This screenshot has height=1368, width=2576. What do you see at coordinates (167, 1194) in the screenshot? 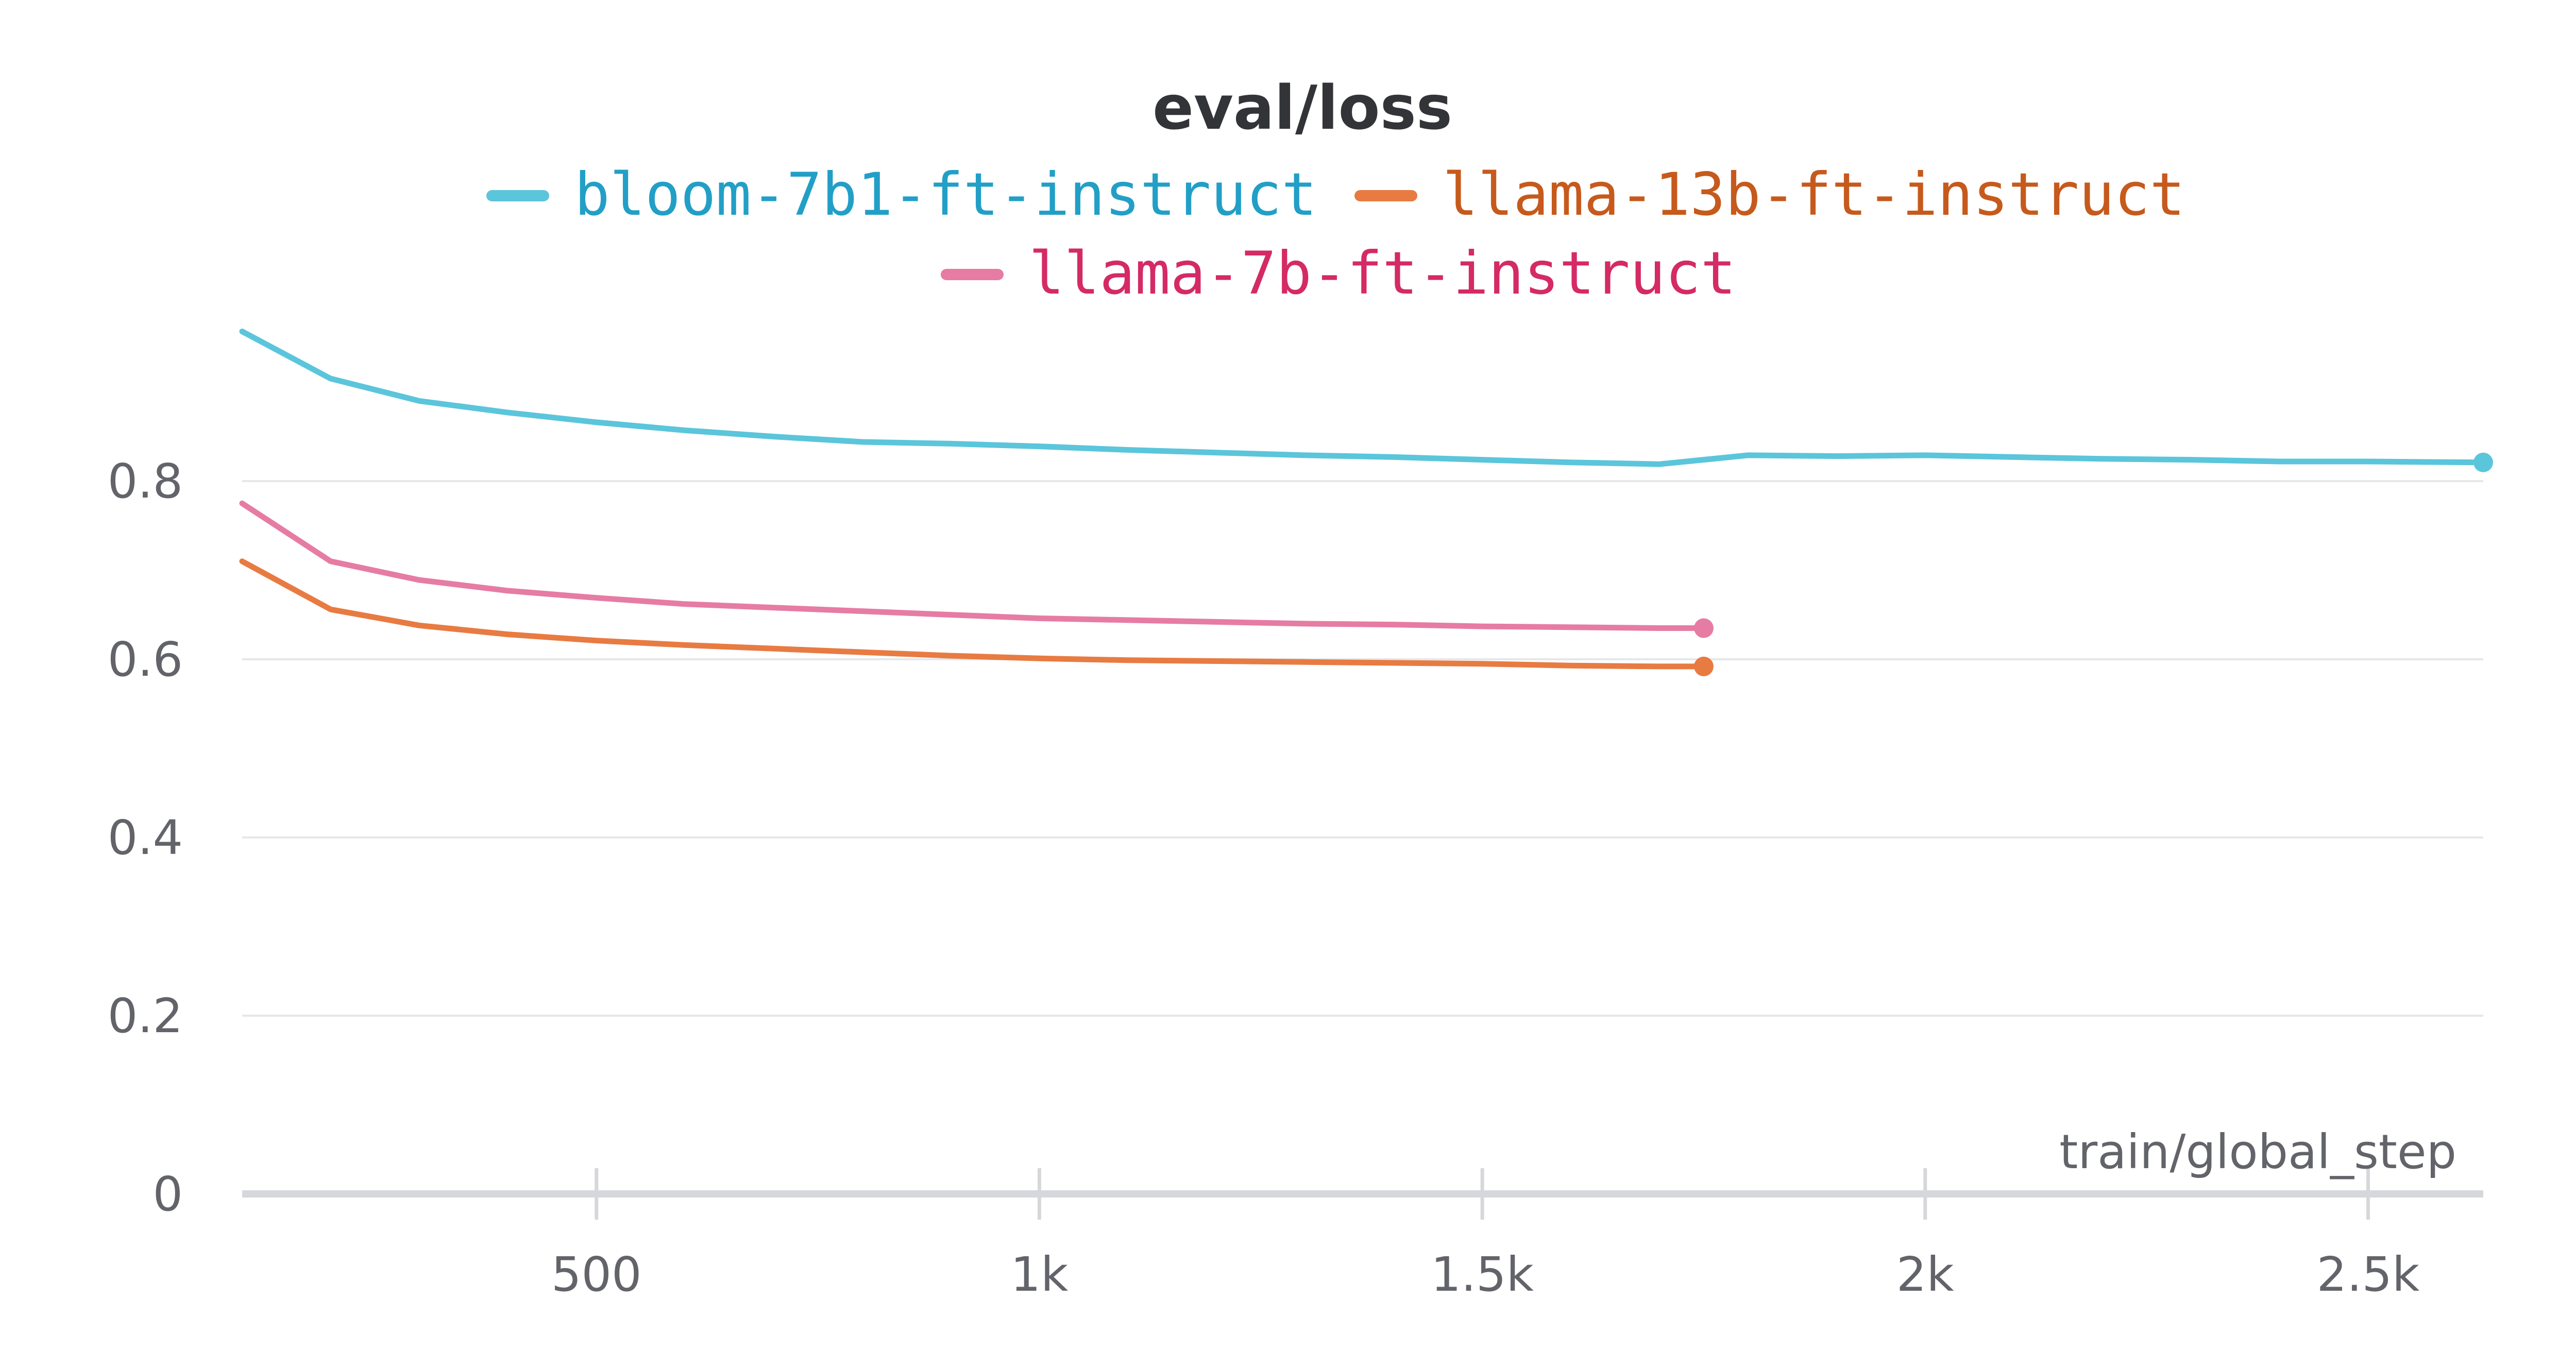
I see `y-tick-label: 0` at bounding box center [167, 1194].